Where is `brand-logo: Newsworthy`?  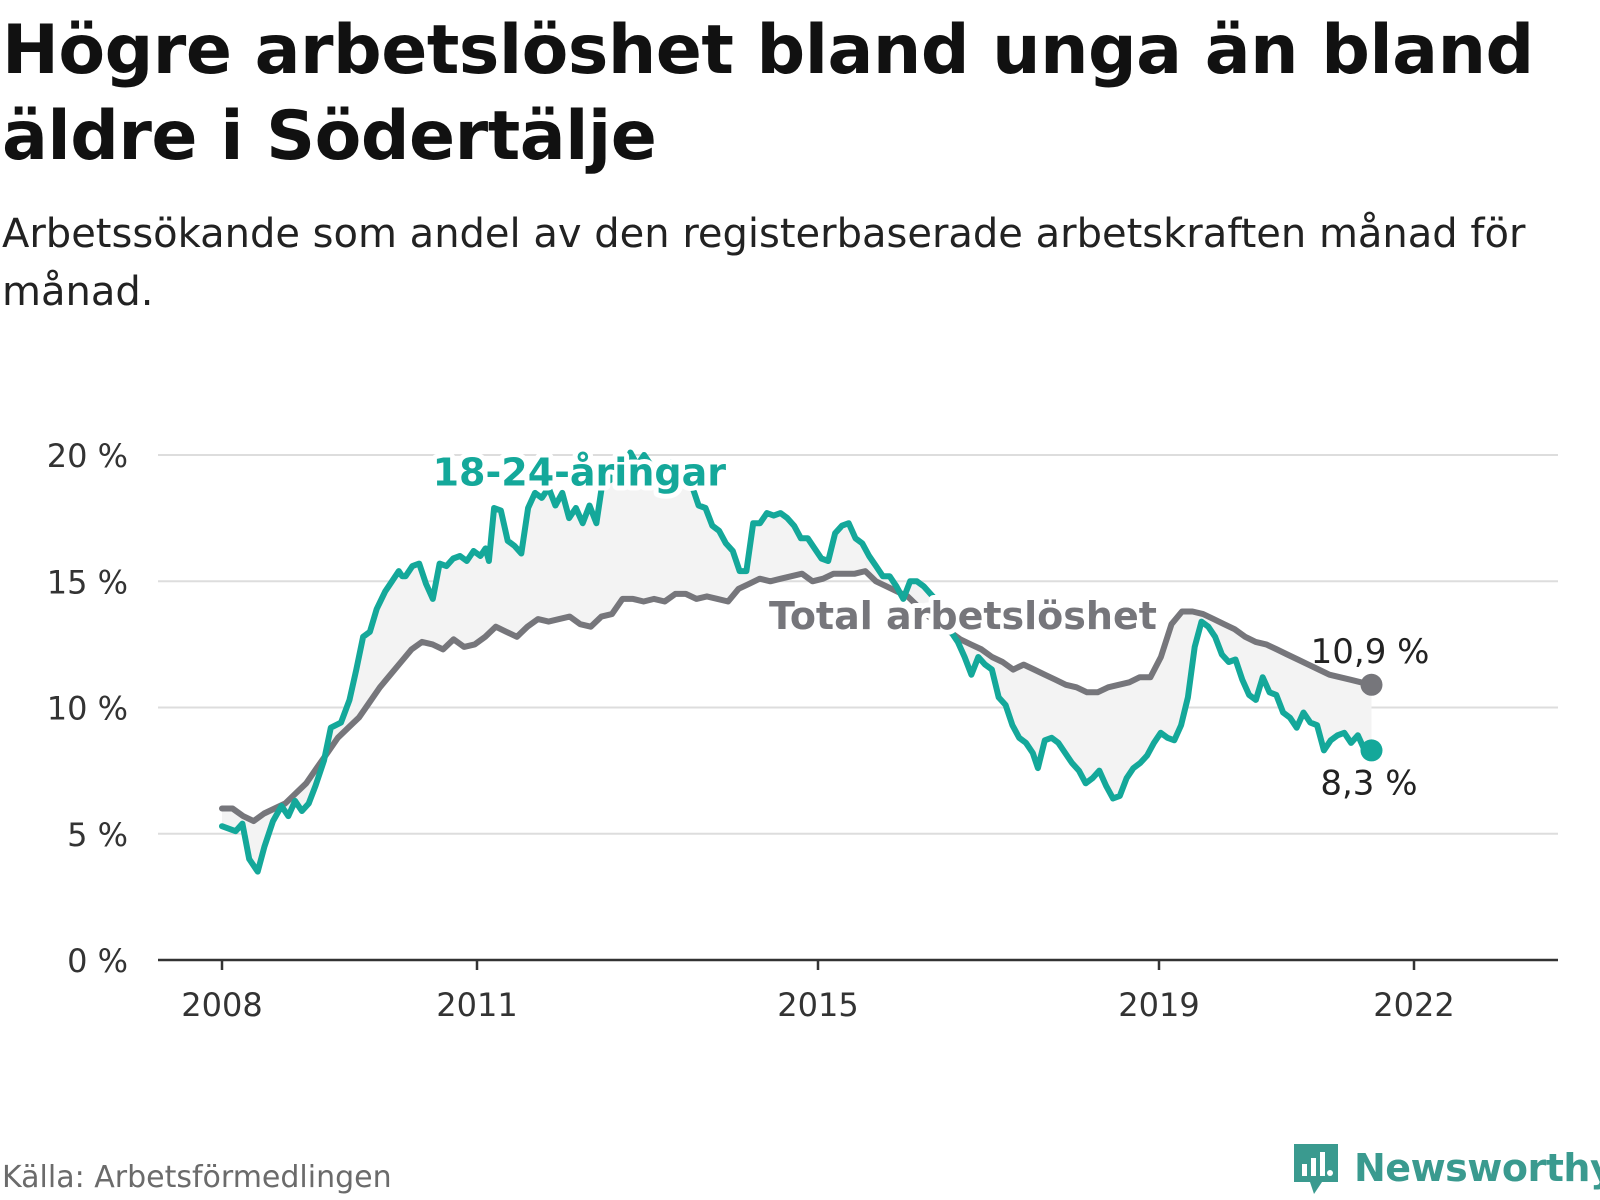
brand-logo: Newsworthy is located at coordinates (1445, 1168).